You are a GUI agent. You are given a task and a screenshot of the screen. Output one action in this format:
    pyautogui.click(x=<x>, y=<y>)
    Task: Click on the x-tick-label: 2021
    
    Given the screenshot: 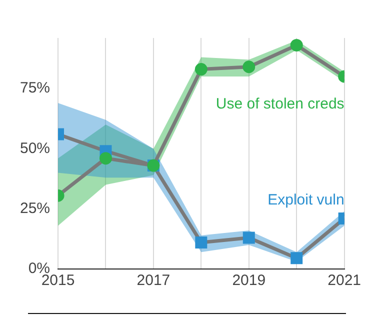 What is the action you would take?
    pyautogui.click(x=345, y=281)
    